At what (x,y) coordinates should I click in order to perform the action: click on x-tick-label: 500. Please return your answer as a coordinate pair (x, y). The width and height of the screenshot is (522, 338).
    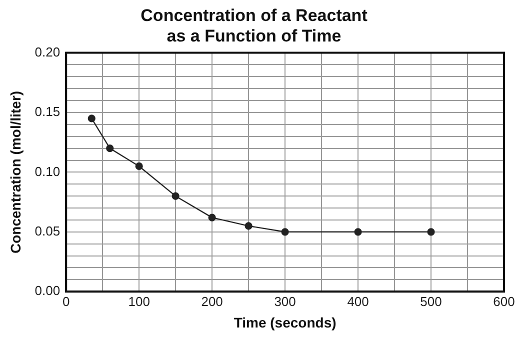
    Looking at the image, I should click on (431, 301).